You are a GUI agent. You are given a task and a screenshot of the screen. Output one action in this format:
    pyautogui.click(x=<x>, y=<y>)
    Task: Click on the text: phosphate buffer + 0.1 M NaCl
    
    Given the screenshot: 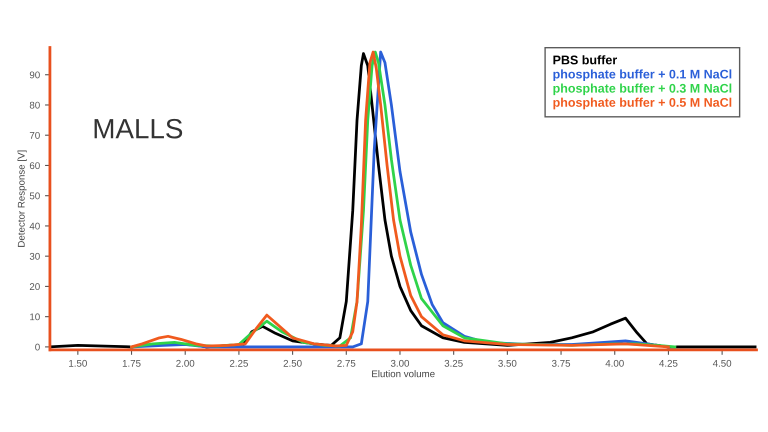 What is the action you would take?
    pyautogui.click(x=642, y=75)
    